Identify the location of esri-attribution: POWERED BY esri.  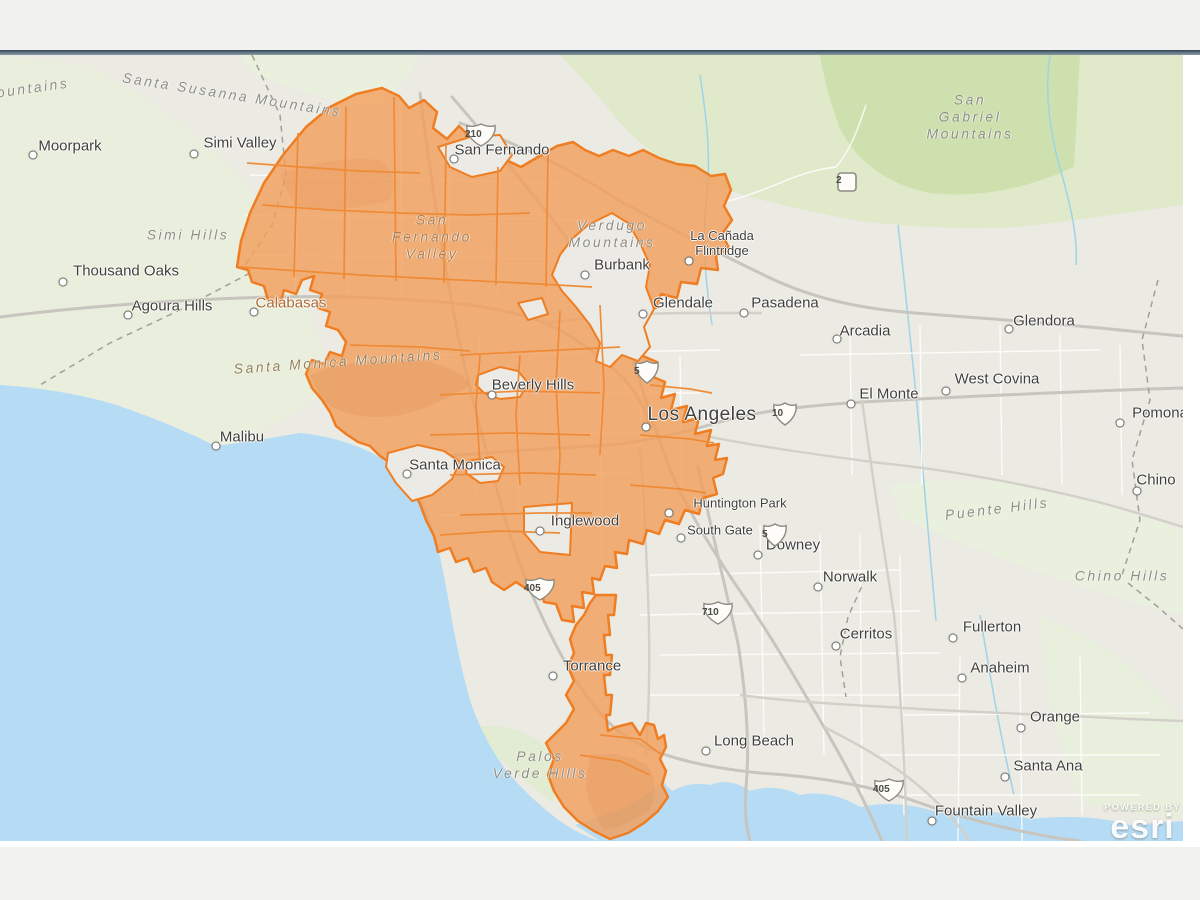
(1139, 821).